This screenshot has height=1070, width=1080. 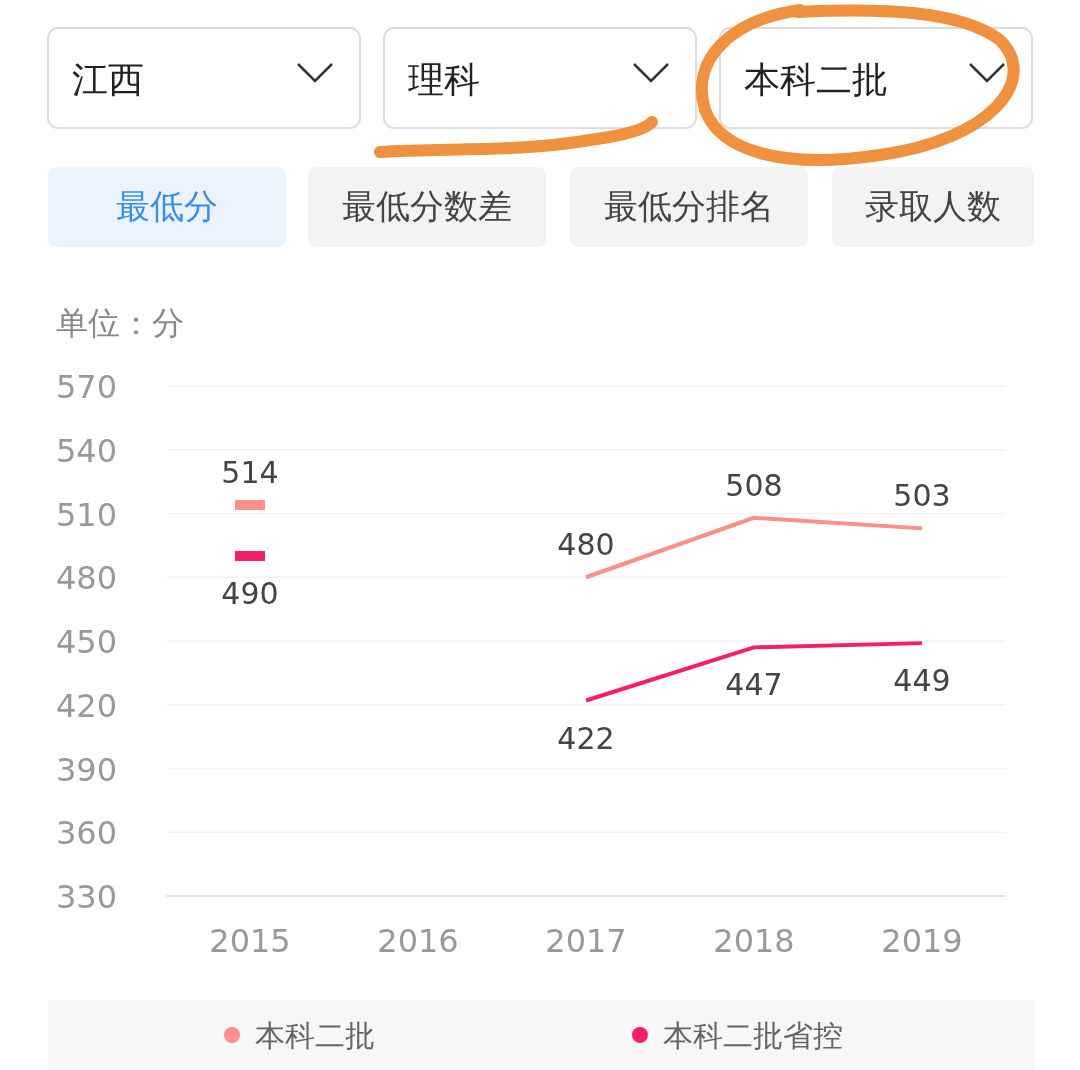 What do you see at coordinates (87, 705) in the screenshot?
I see `y-tick-label: 420` at bounding box center [87, 705].